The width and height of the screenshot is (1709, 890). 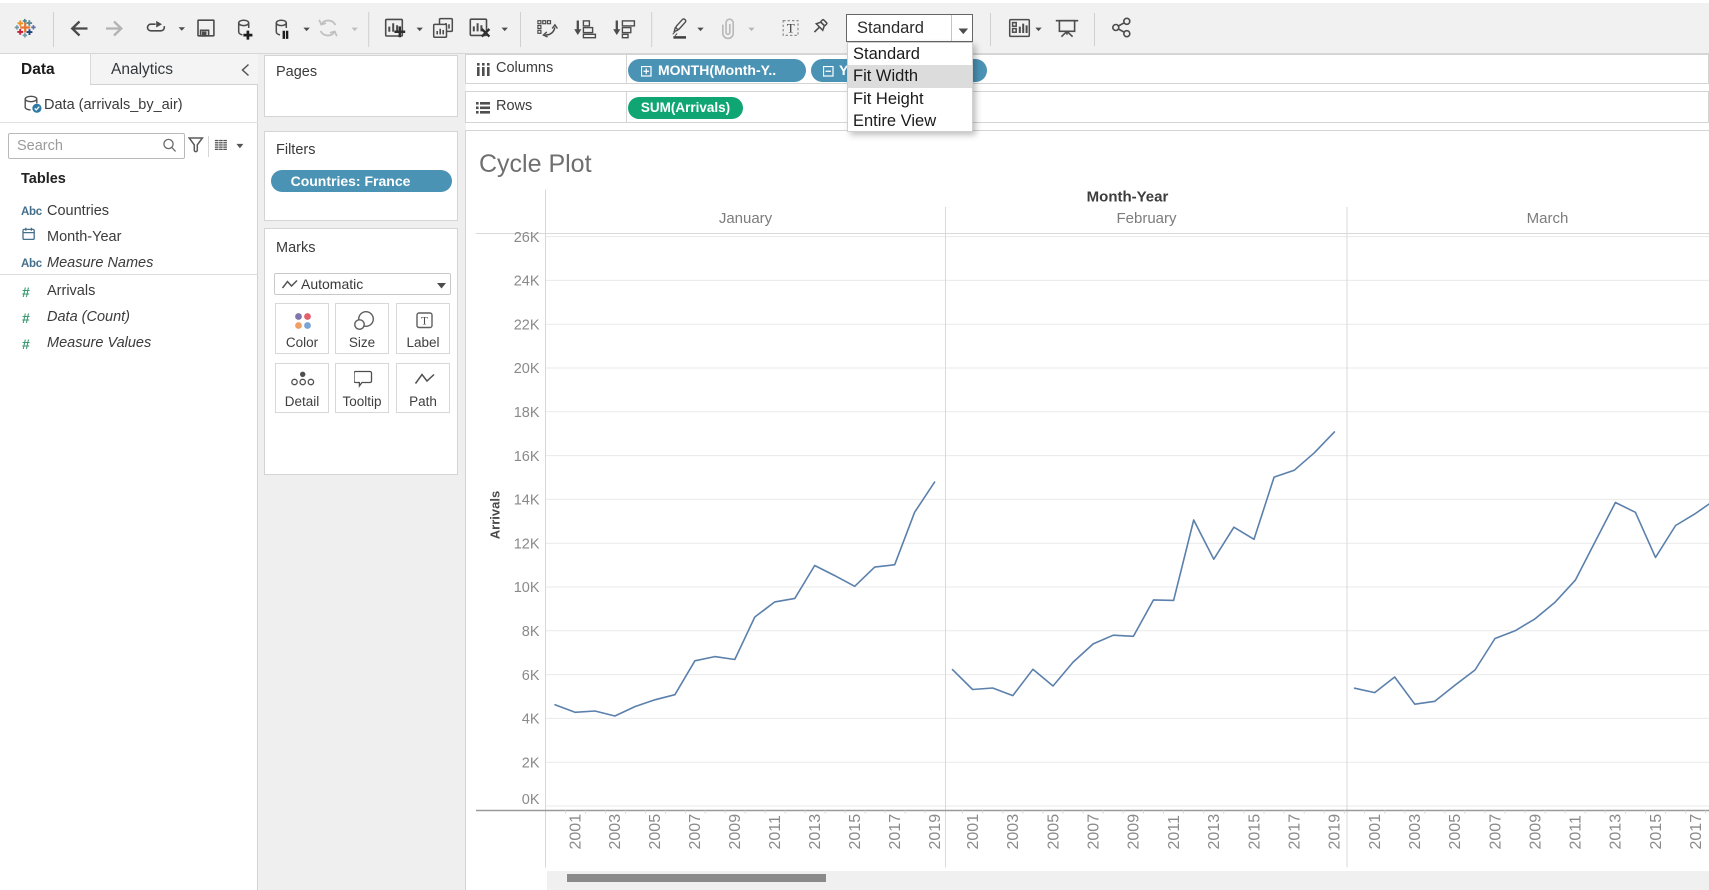 I want to click on svg-text: March, so click(x=1548, y=218).